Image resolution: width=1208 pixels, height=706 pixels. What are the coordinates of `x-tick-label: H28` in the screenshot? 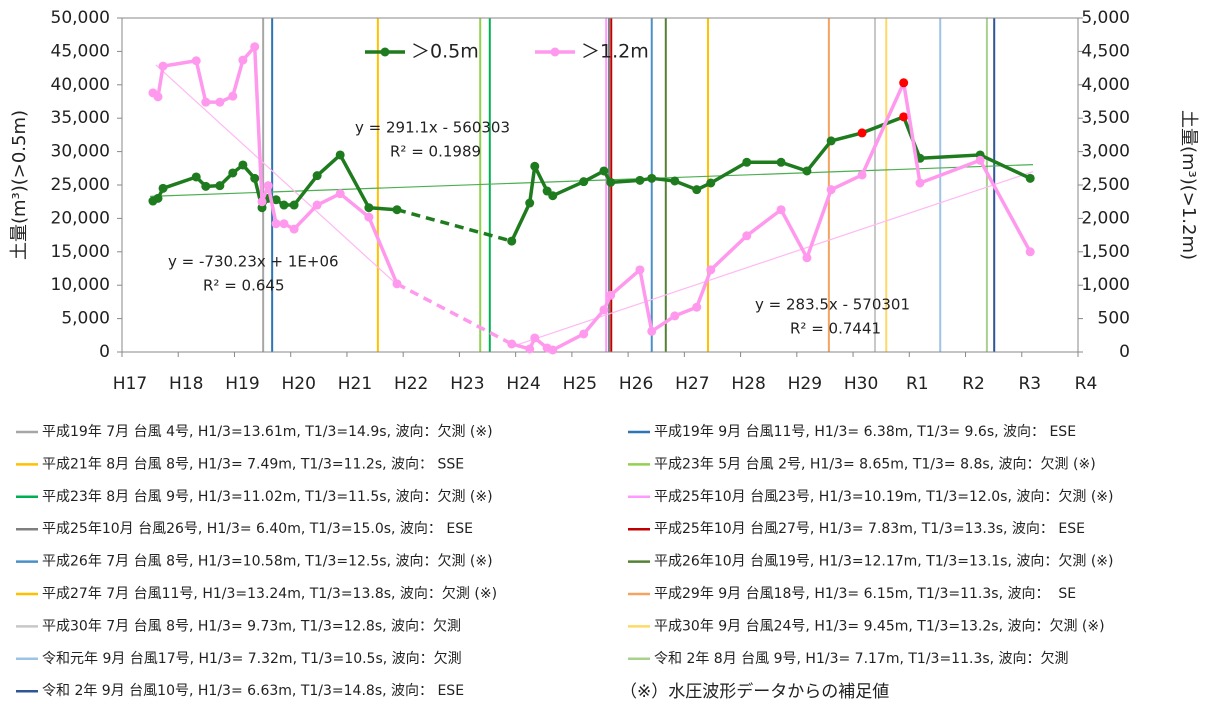 It's located at (748, 384).